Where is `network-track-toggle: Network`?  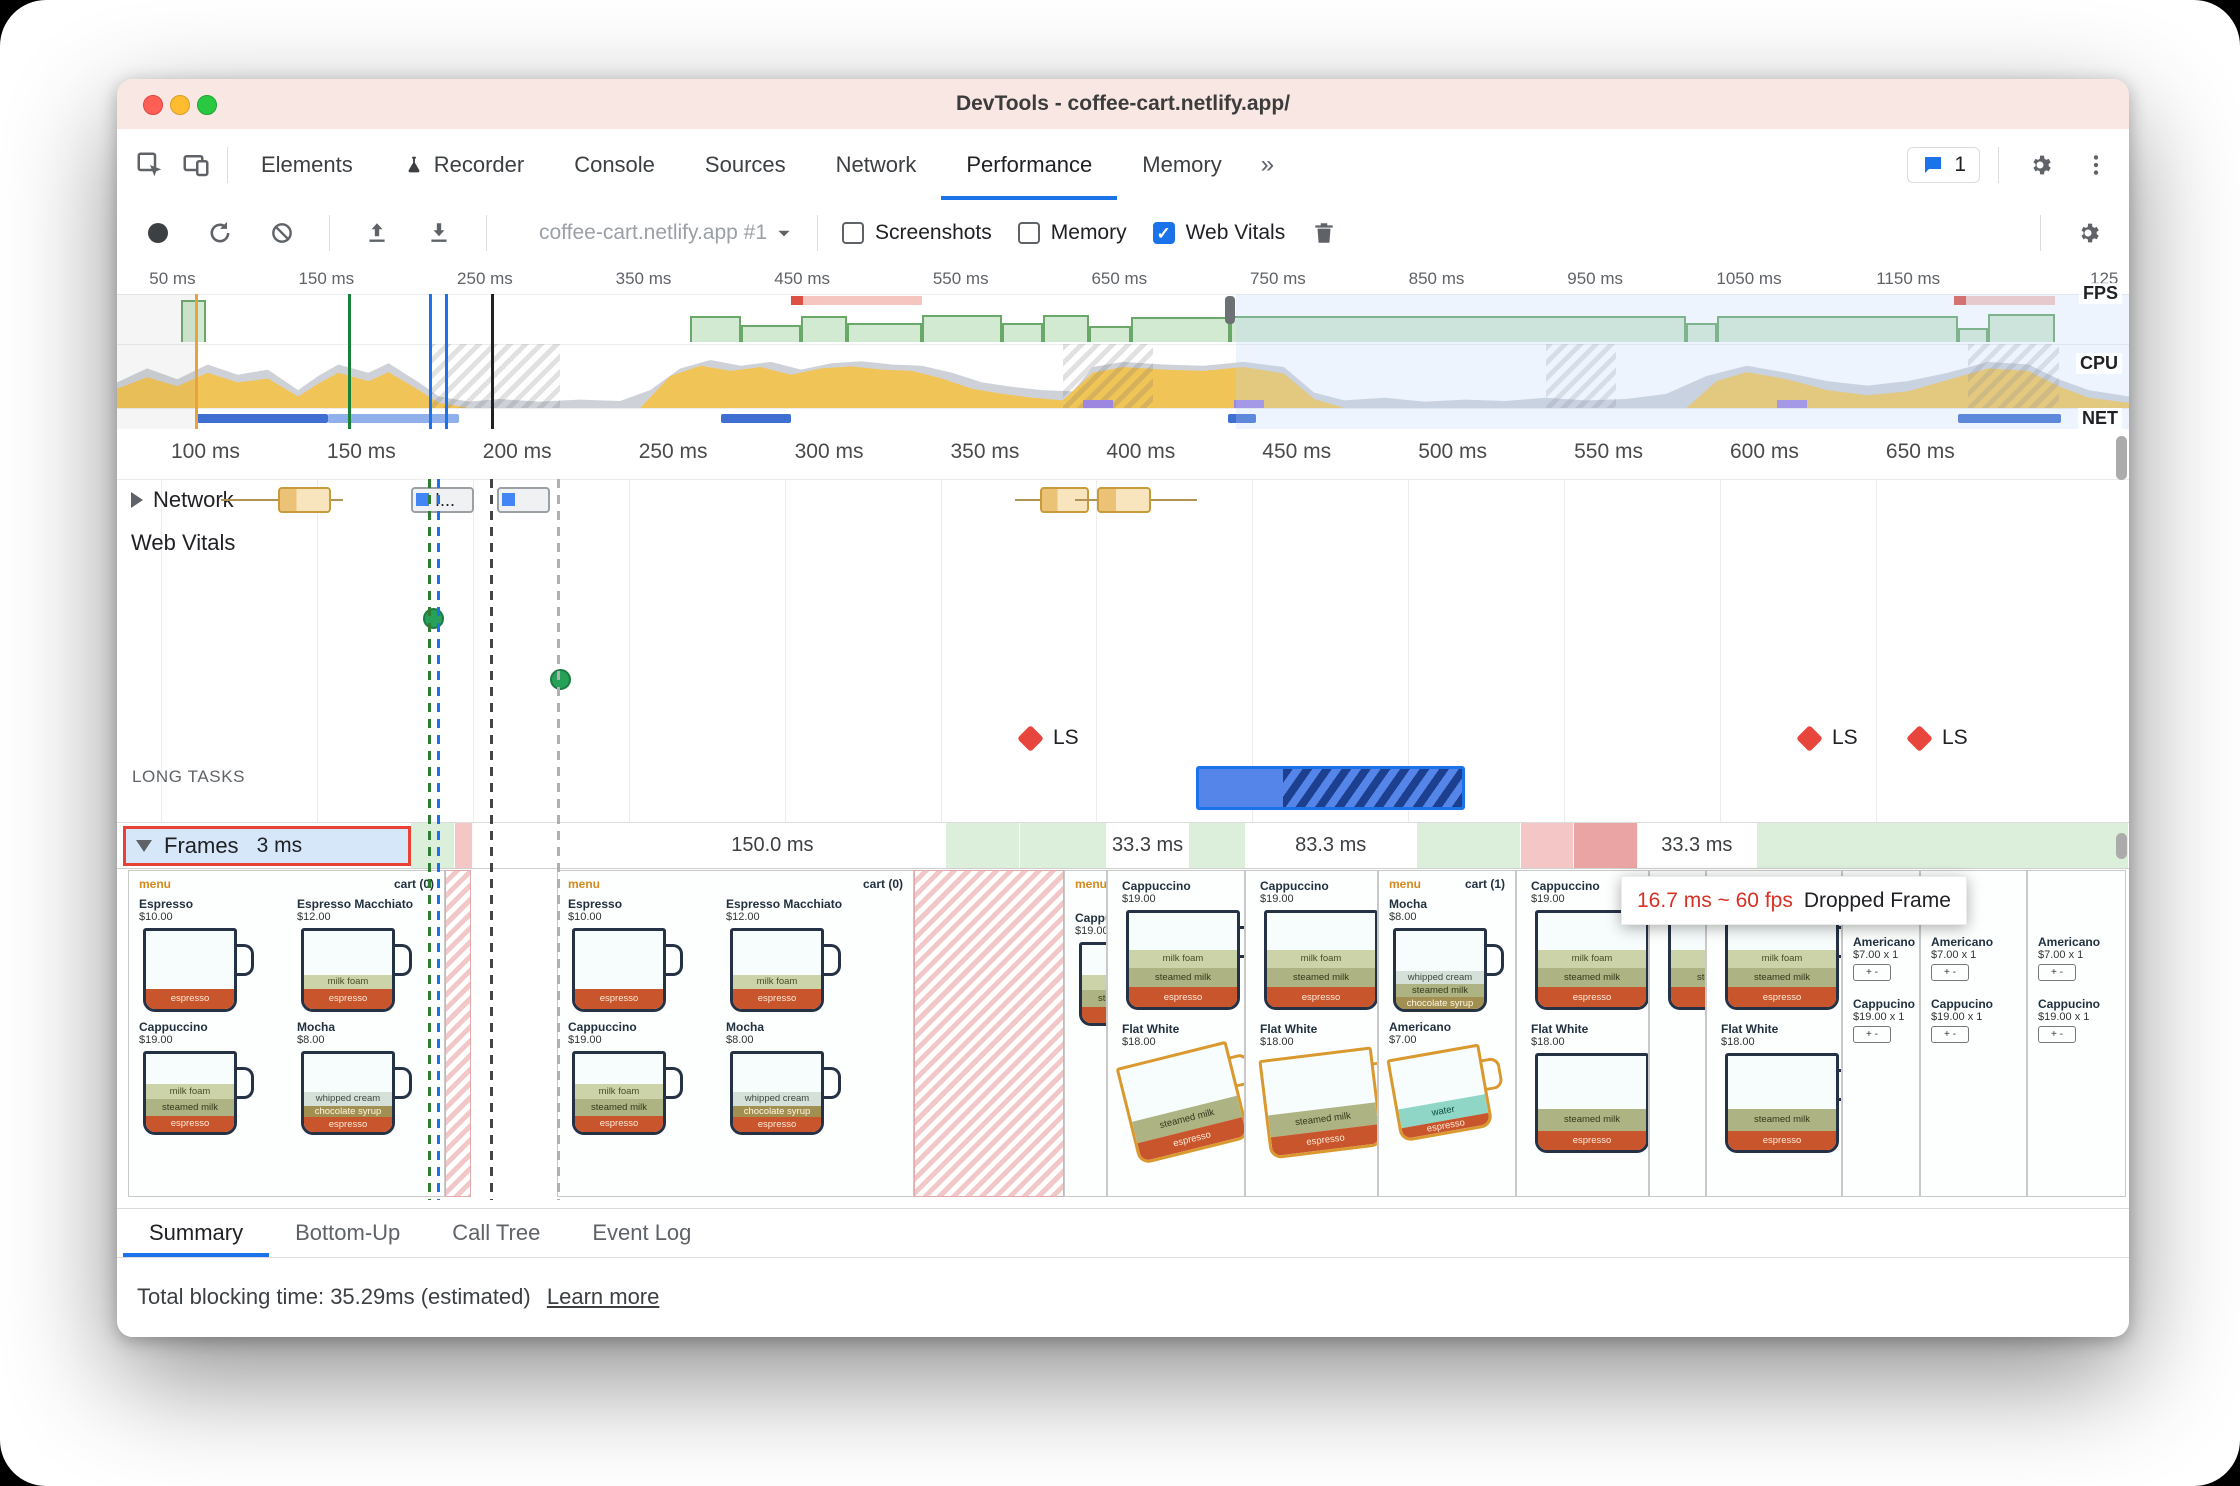
network-track-toggle: Network is located at coordinates (182, 500).